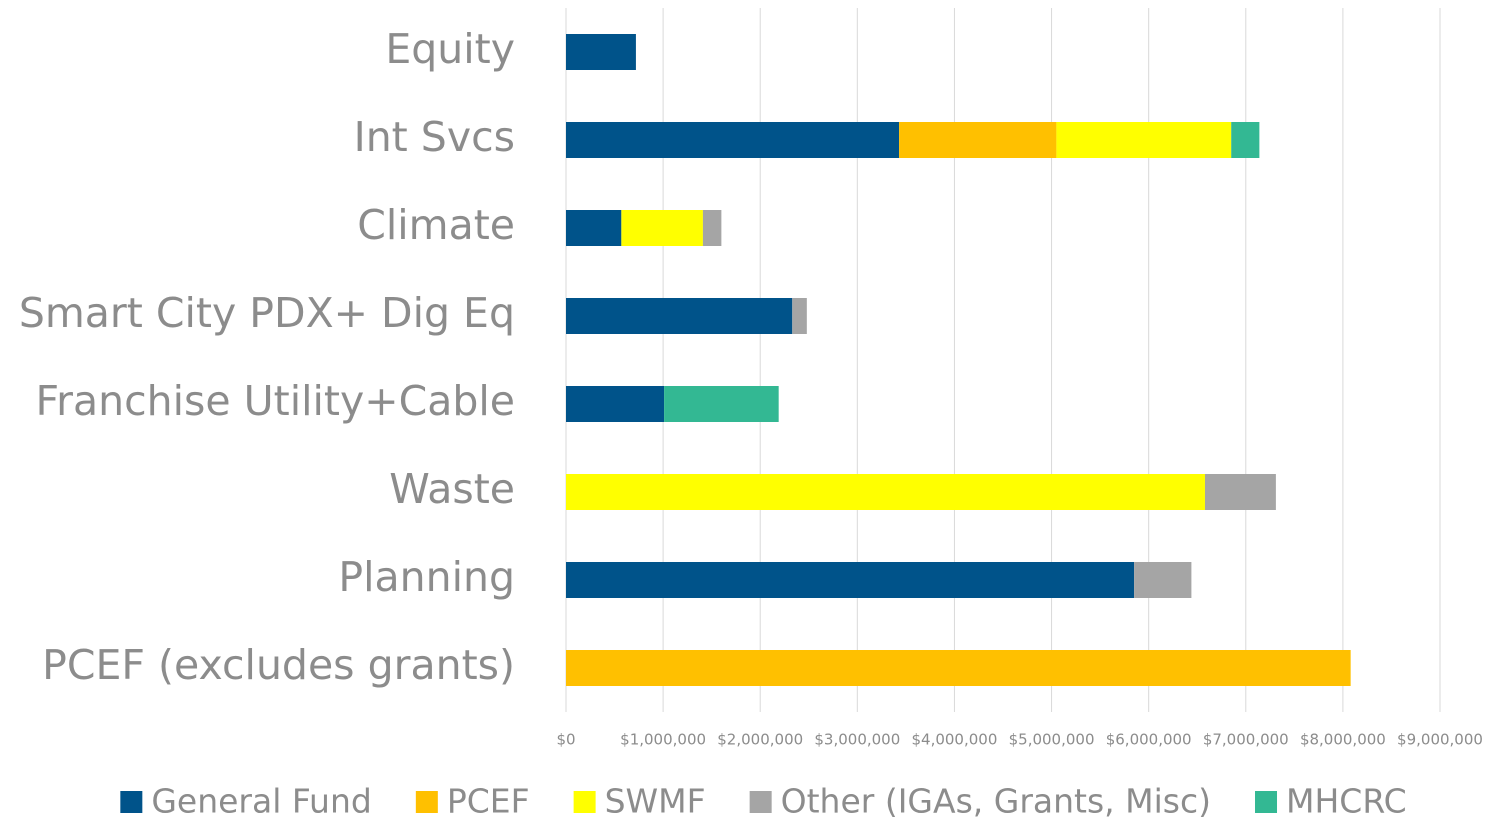  What do you see at coordinates (954, 740) in the screenshot?
I see `x-tick-label: $4,000,000` at bounding box center [954, 740].